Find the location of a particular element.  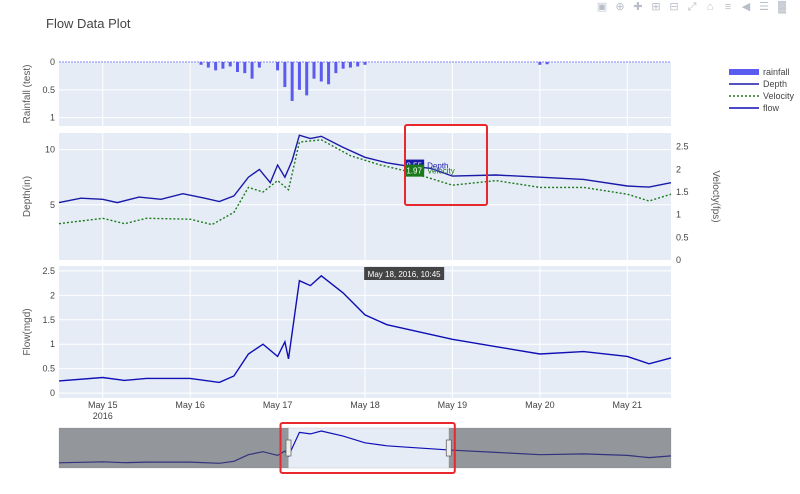

x-tick-label: 2016 is located at coordinates (103, 416).